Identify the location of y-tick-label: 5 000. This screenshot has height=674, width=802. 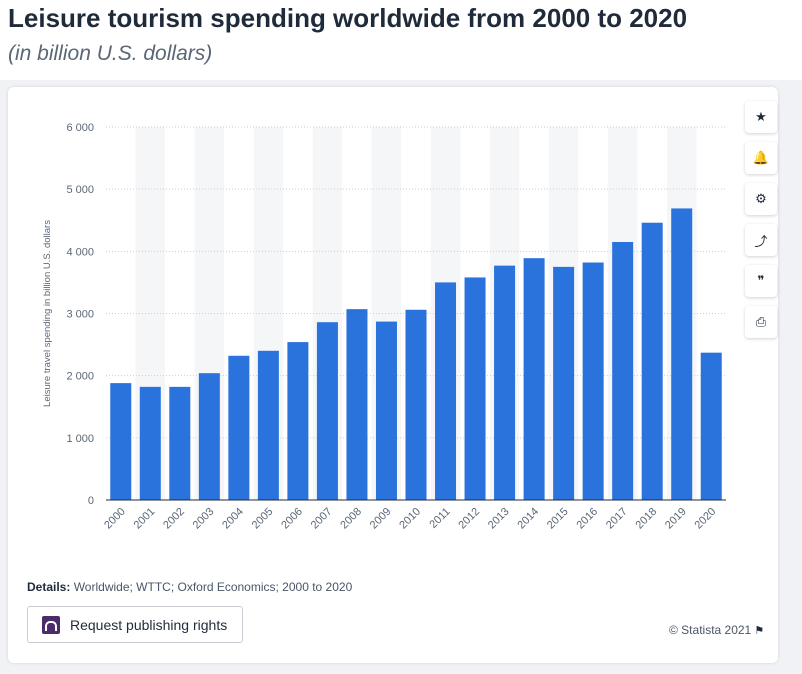
(80, 190).